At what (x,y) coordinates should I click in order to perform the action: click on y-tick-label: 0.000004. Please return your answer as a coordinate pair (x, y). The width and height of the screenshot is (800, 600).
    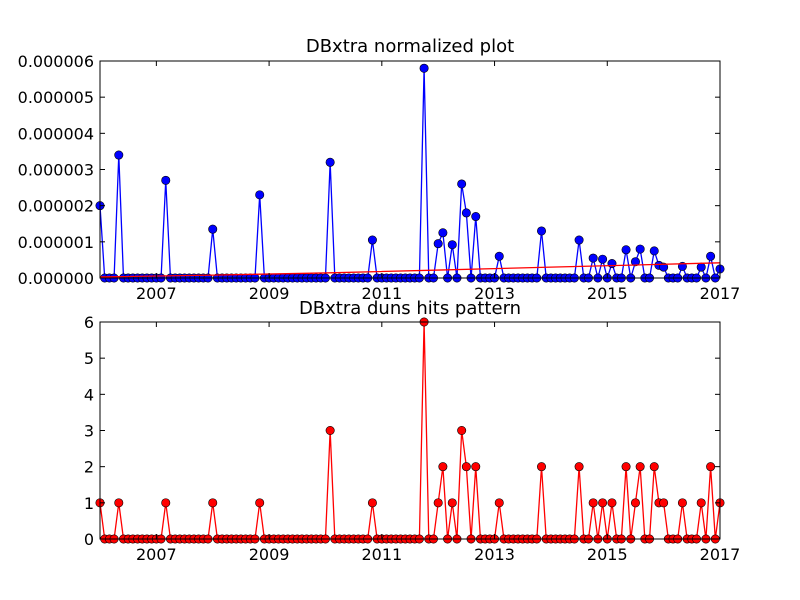
    Looking at the image, I should click on (56, 133).